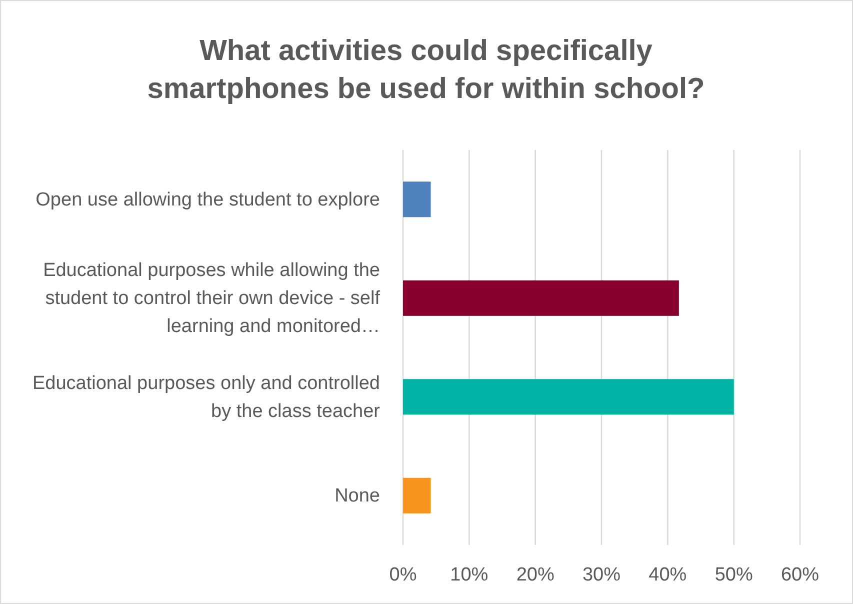 This screenshot has height=604, width=853. Describe the element at coordinates (469, 575) in the screenshot. I see `x-tick-label: 10%` at that location.